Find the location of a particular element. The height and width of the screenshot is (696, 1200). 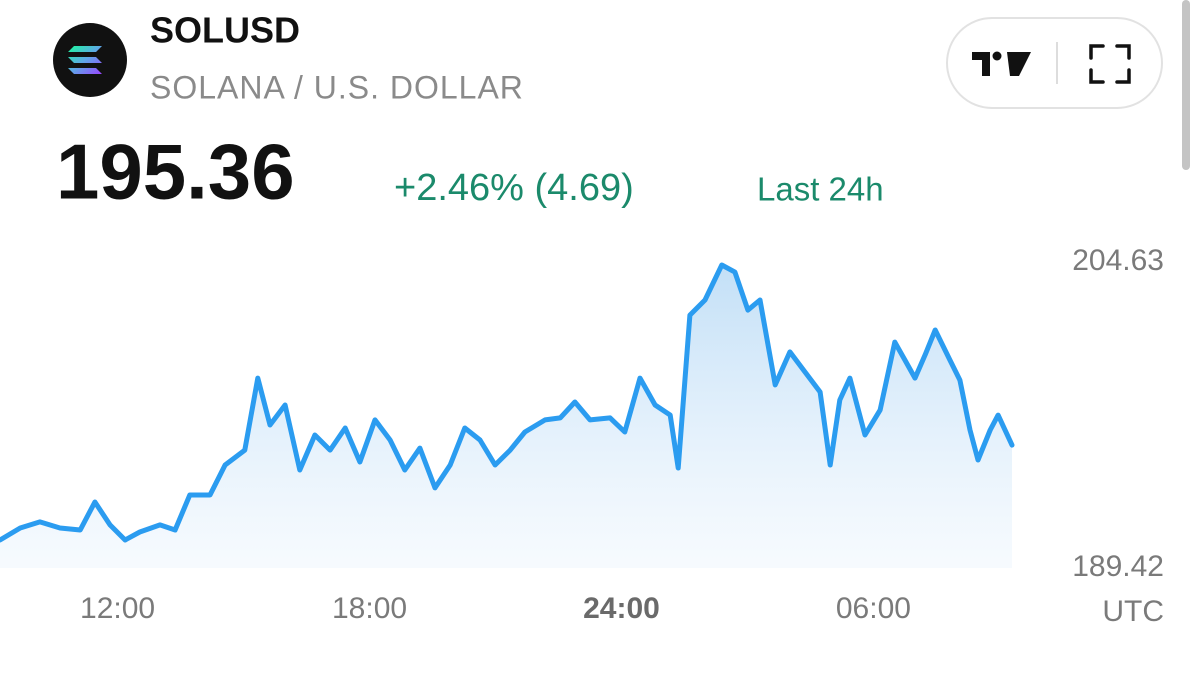

logo is located at coordinates (90, 60).